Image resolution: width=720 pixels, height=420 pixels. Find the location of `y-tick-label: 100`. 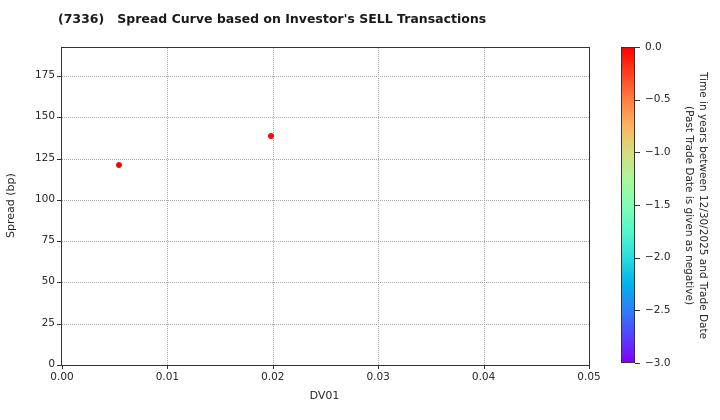

y-tick-label: 100 is located at coordinates (44, 198).